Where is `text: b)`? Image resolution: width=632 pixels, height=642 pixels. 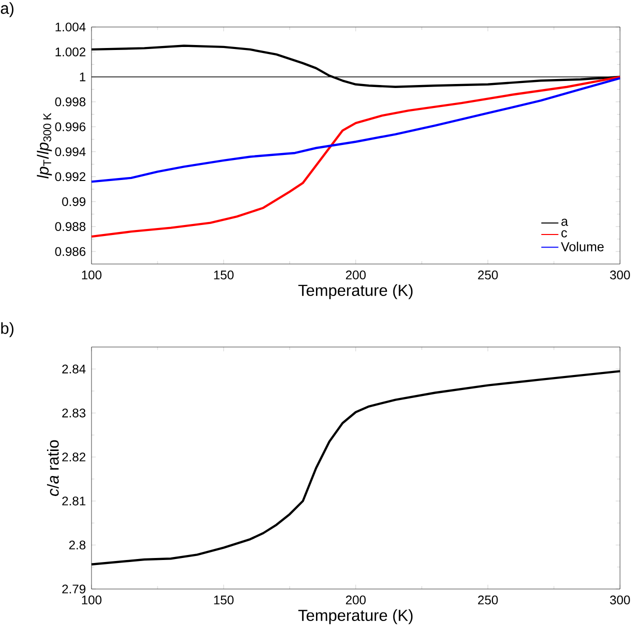 text: b) is located at coordinates (7, 330).